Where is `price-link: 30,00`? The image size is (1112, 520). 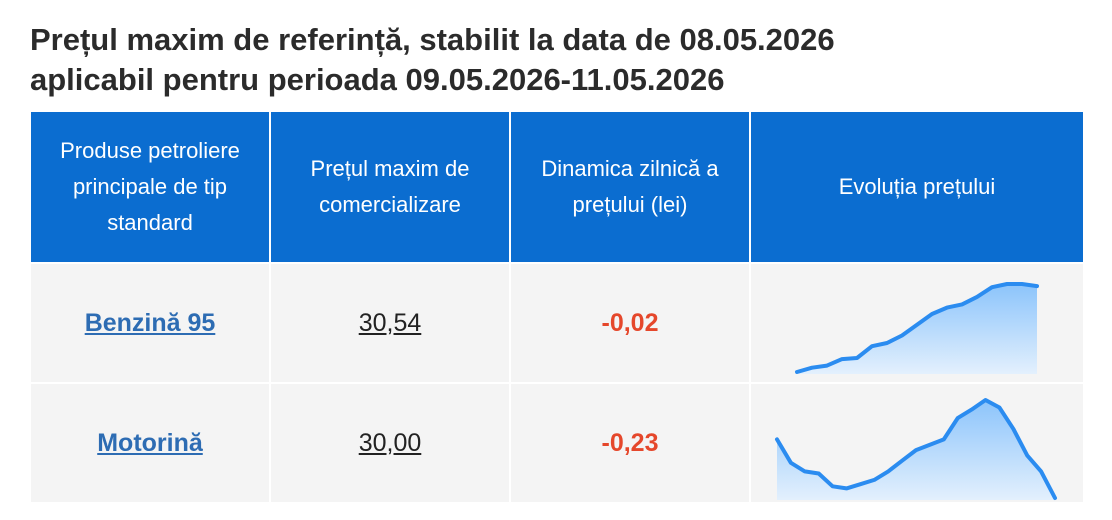 price-link: 30,00 is located at coordinates (390, 442).